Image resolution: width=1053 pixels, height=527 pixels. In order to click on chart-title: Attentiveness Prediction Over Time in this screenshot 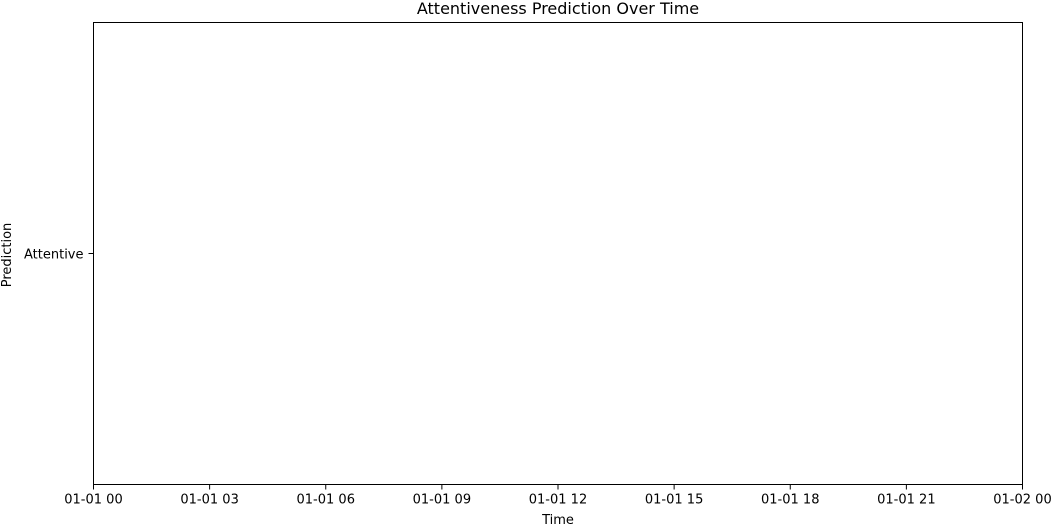, I will do `click(558, 9)`.